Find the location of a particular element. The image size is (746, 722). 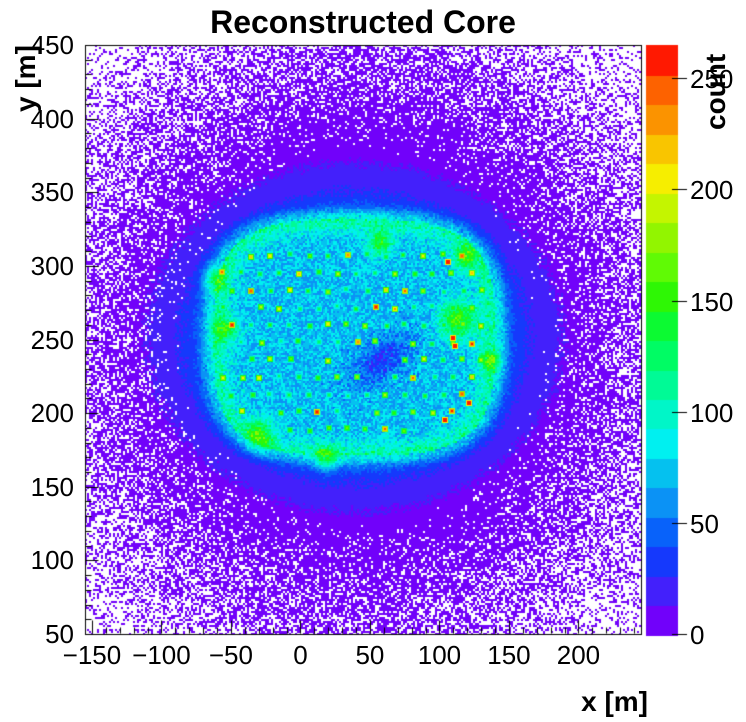

x-axis-title: x [m] is located at coordinates (614, 701).